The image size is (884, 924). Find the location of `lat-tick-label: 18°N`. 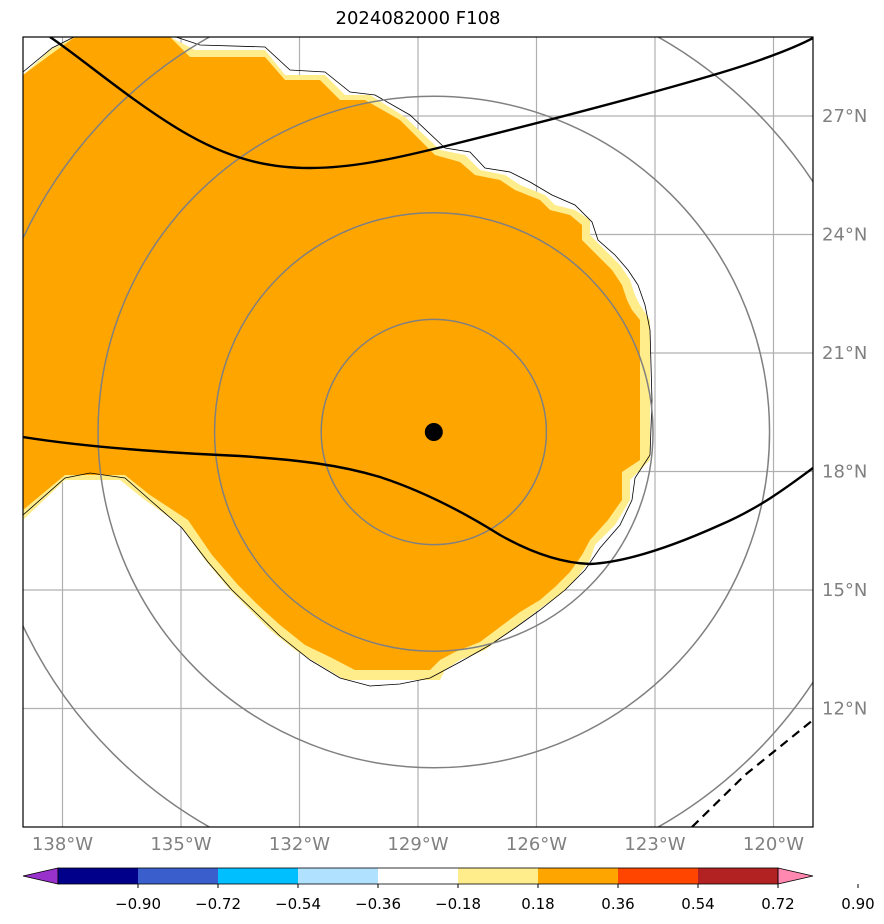

lat-tick-label: 18°N is located at coordinates (844, 472).